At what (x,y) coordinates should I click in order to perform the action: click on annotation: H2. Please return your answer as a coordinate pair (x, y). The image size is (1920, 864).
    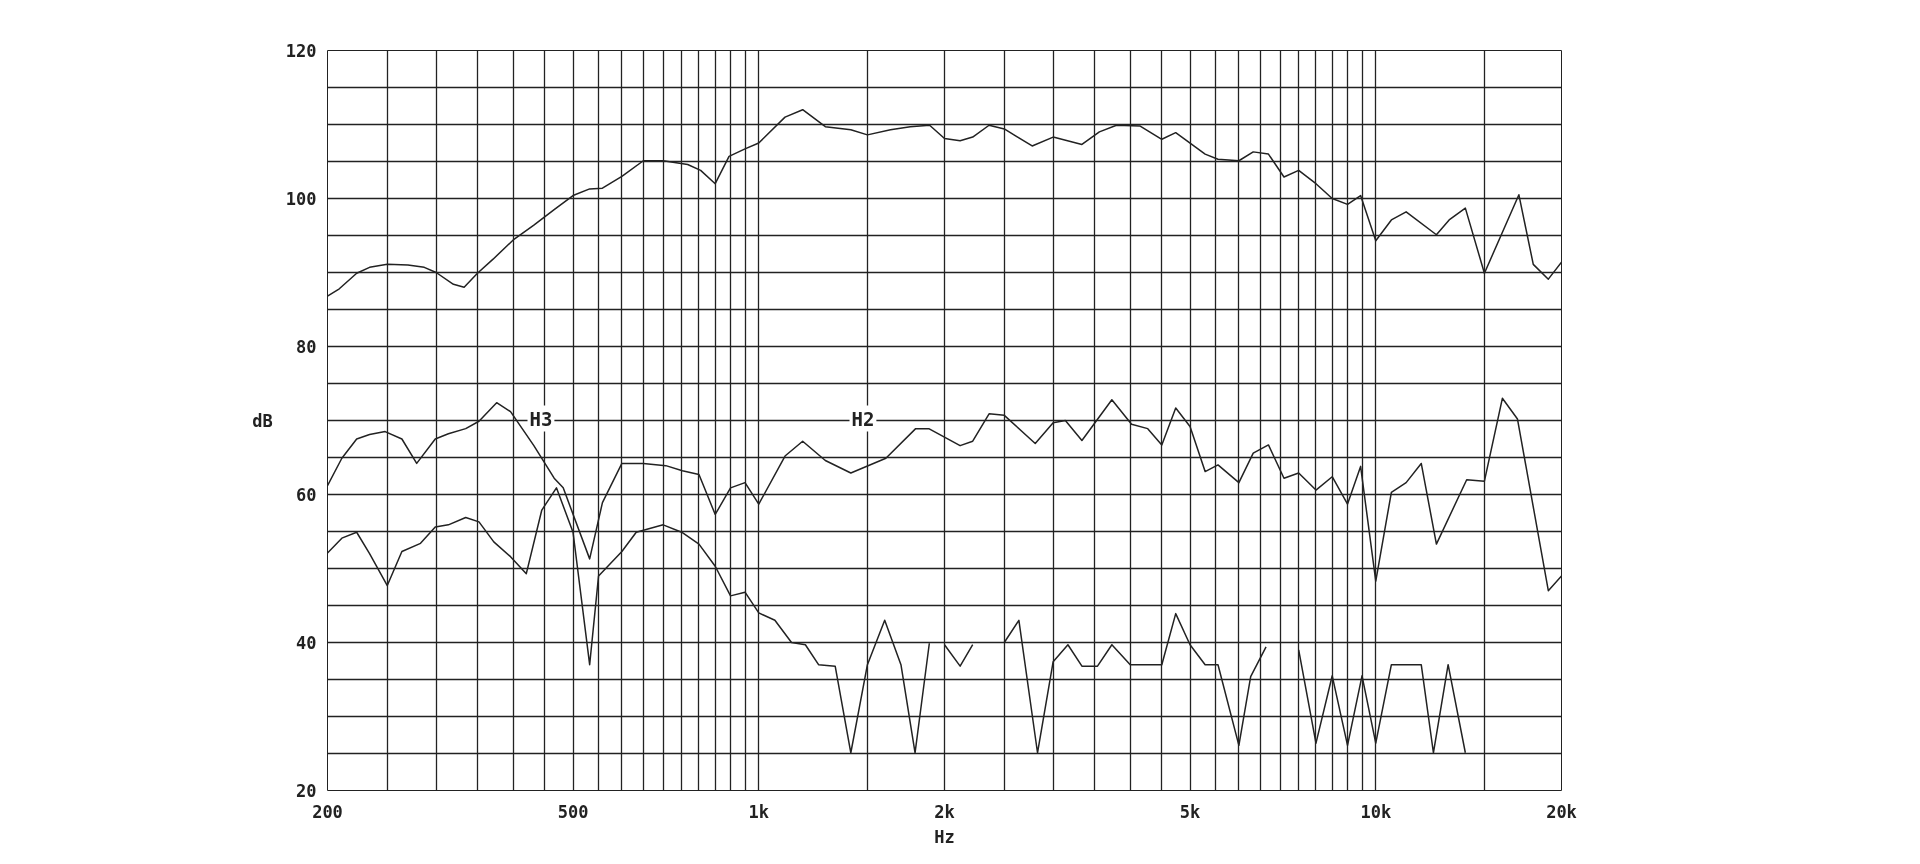
    Looking at the image, I should click on (863, 418).